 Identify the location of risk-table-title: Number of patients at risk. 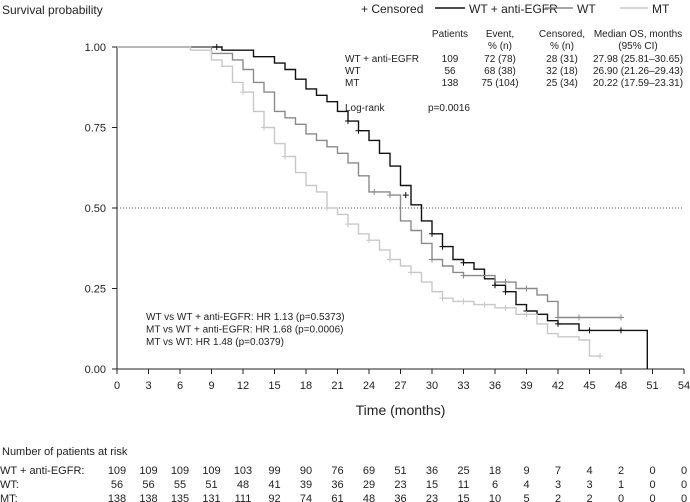
(65, 452).